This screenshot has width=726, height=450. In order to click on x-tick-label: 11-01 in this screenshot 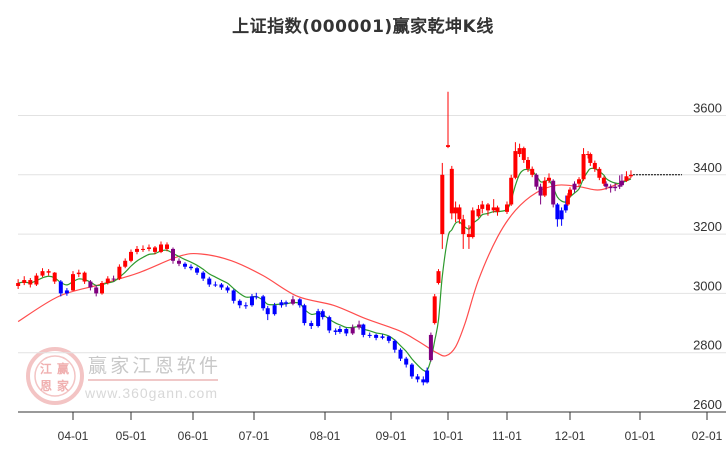, I will do `click(507, 436)`.